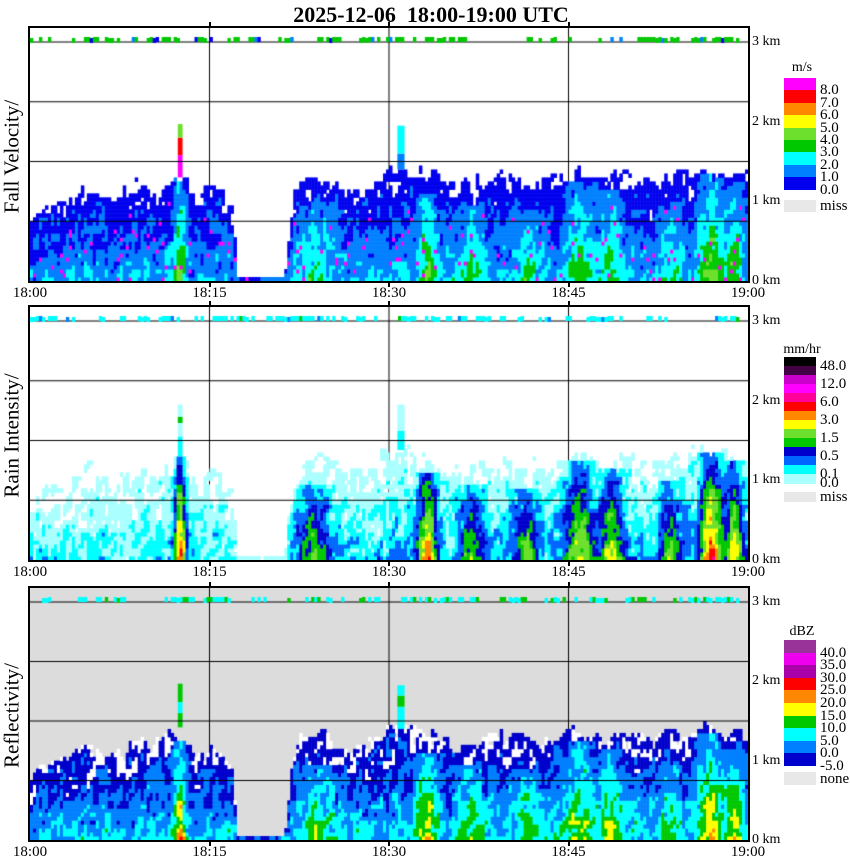  Describe the element at coordinates (829, 102) in the screenshot. I see `legend-label: 7.0` at that location.